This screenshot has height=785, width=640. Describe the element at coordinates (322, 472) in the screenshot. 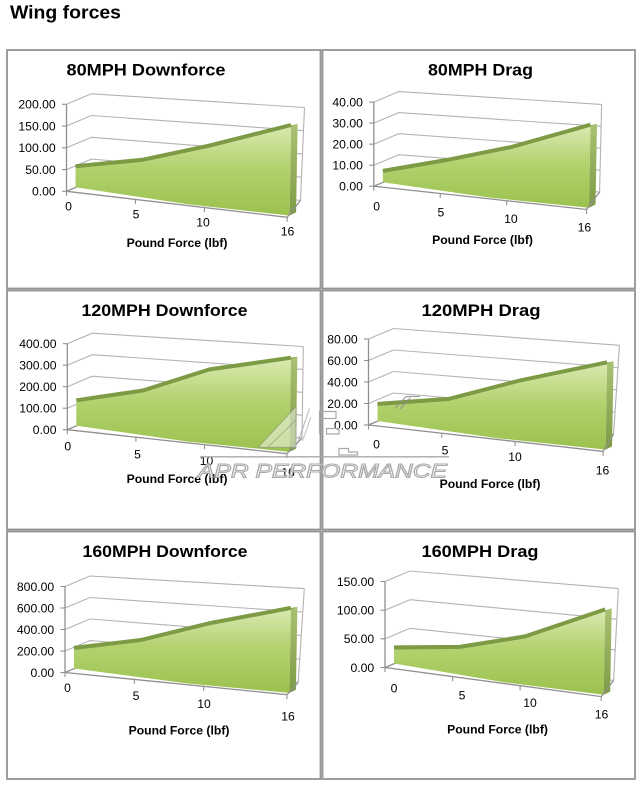

I see `svg-text: APR PERFORMANCE` at that location.